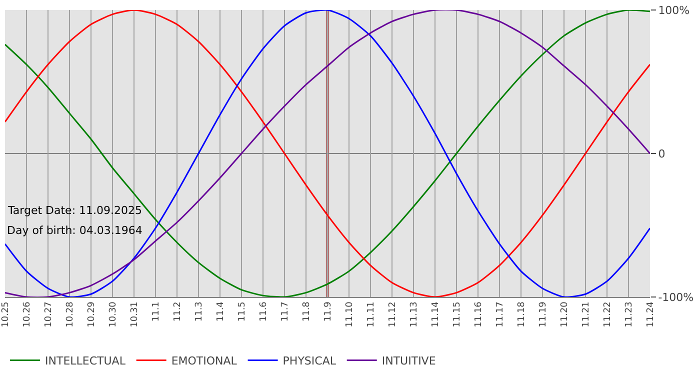  Describe the element at coordinates (674, 10) in the screenshot. I see `y-tick-label: 100%` at that location.